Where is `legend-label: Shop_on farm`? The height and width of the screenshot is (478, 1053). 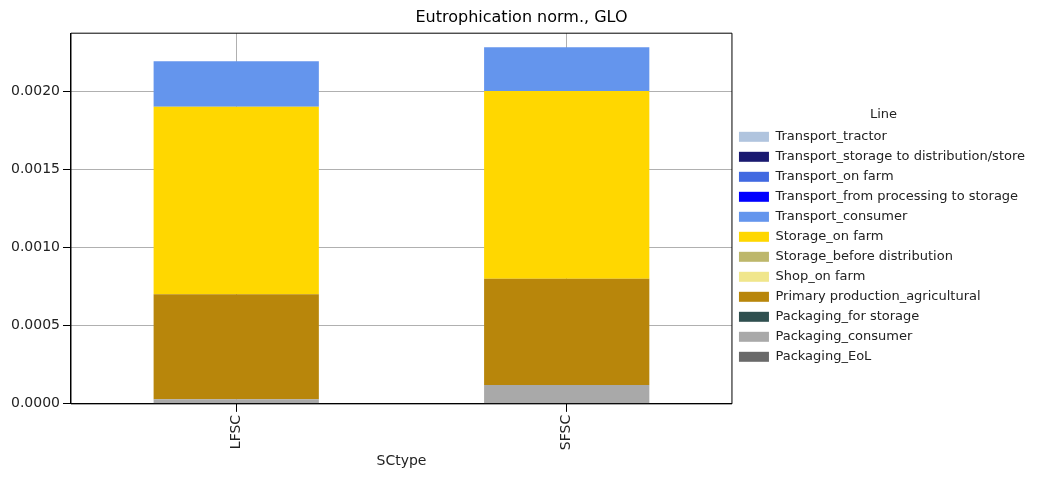
legend-label: Shop_on farm is located at coordinates (820, 276).